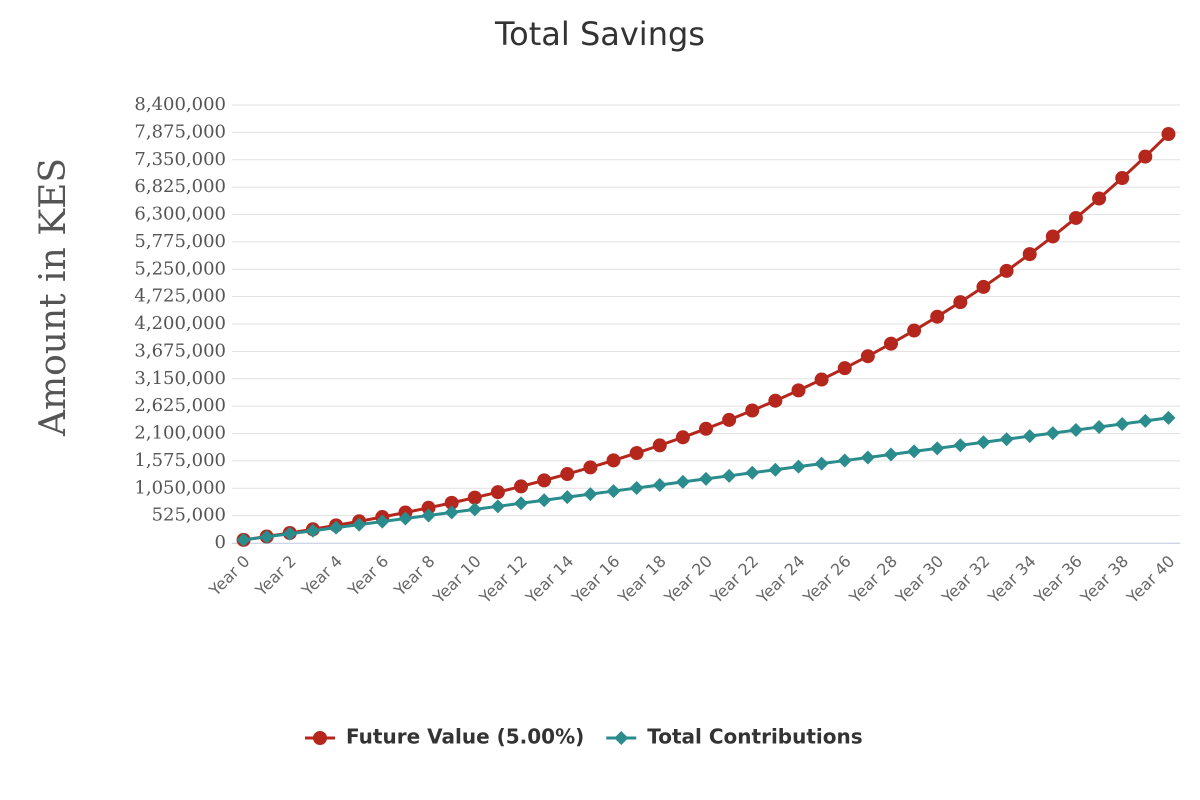 The height and width of the screenshot is (800, 1200). I want to click on x-tick-label: Year 2, so click(275, 576).